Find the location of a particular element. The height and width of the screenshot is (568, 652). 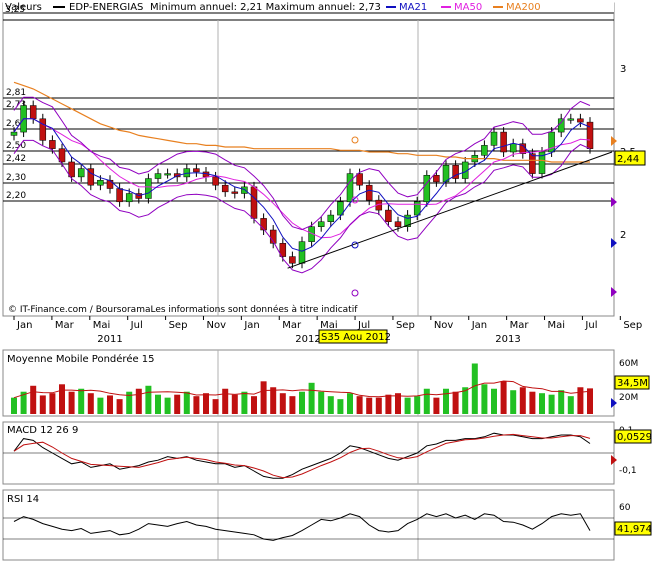

support-trendline is located at coordinates (450, 210).